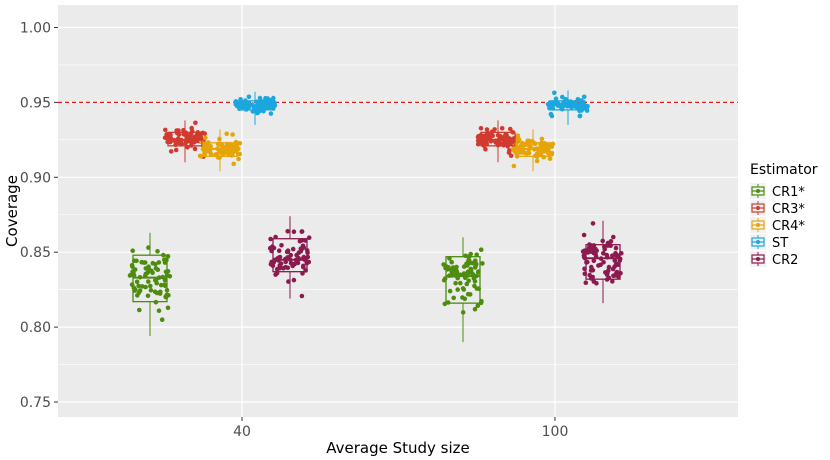 The image size is (830, 460). Describe the element at coordinates (555, 432) in the screenshot. I see `x-tick-label: 100` at that location.